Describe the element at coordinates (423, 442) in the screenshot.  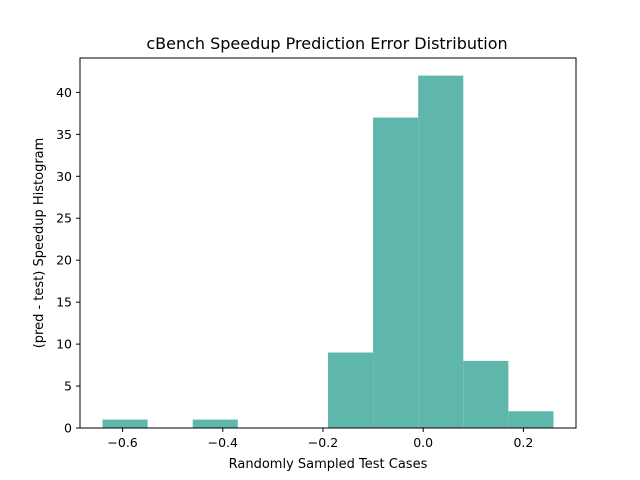
I see `x-tick-label: 0.0` at that location.